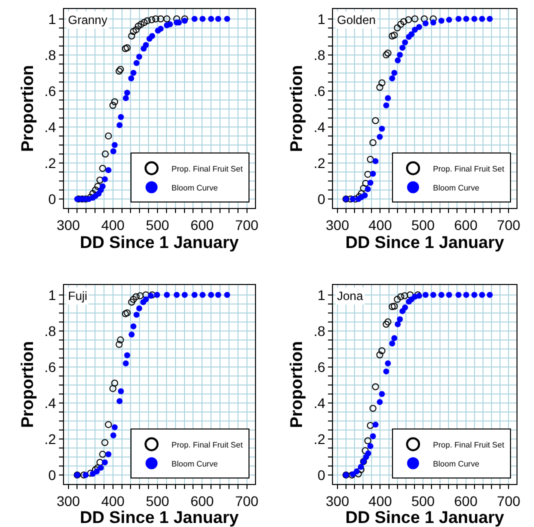 This screenshot has height=527, width=534. I want to click on chart-title: Jona, so click(350, 296).